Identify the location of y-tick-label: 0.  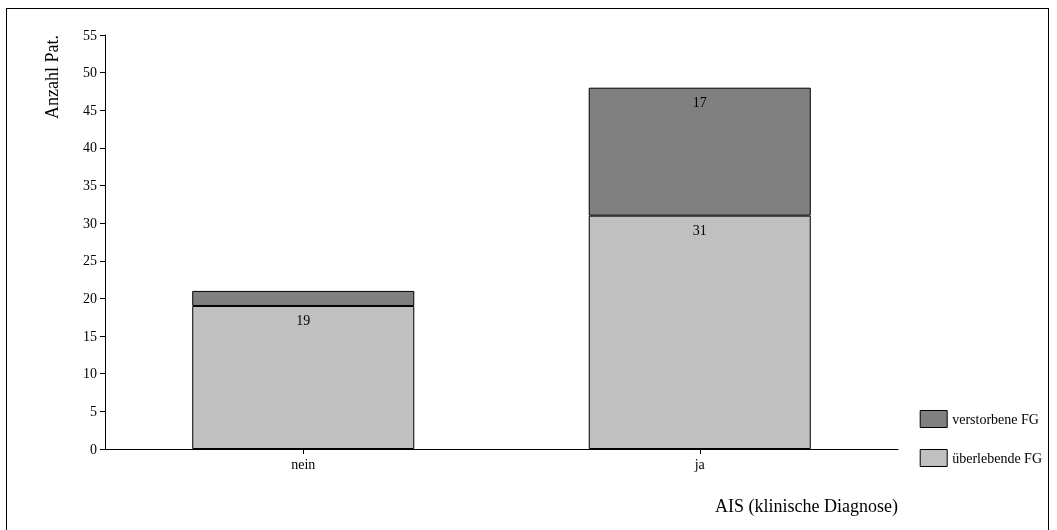
(93, 449).